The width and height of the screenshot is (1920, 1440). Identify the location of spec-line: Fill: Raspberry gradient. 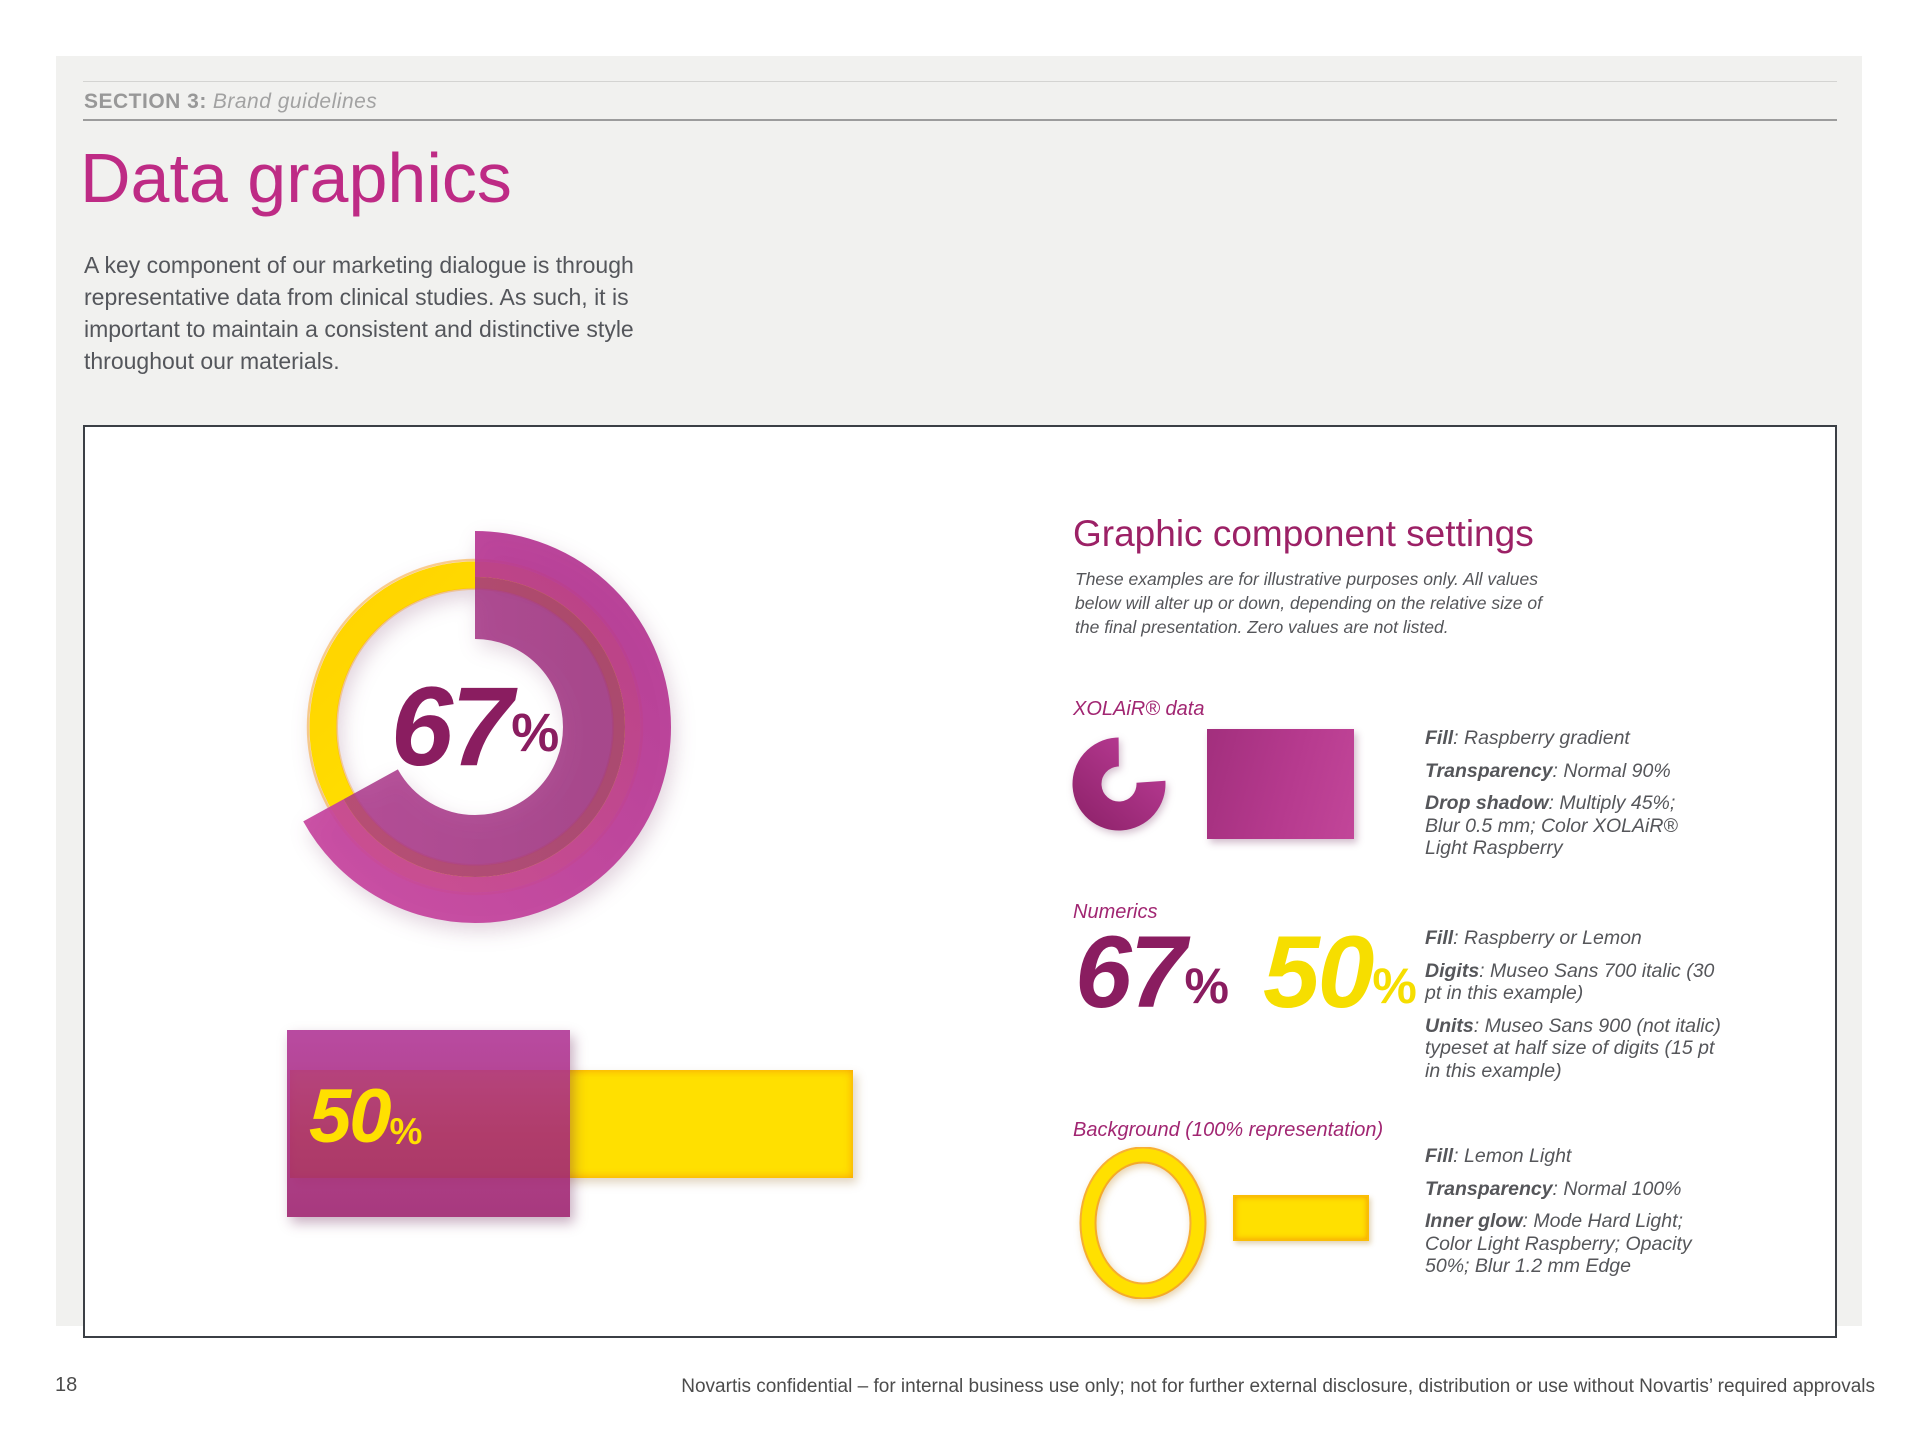
(1527, 738).